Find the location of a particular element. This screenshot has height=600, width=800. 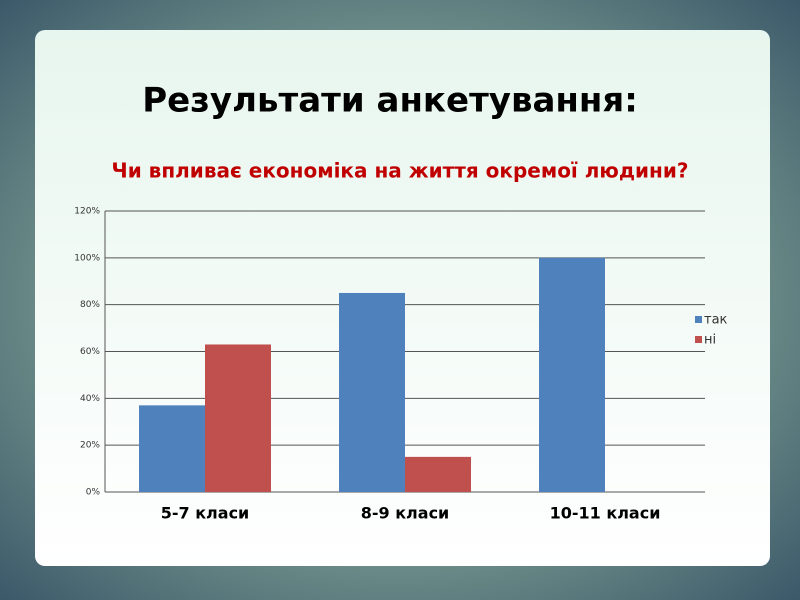

legend-label: так is located at coordinates (716, 320).